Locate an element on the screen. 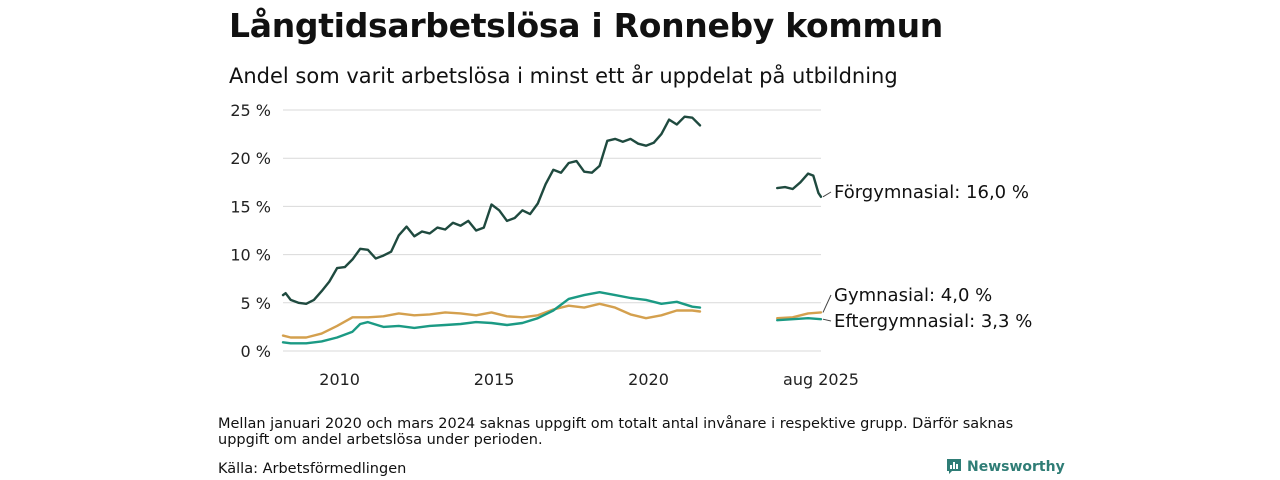 This screenshot has width=1280, height=480. x-tick-label: 2010 is located at coordinates (339, 379).